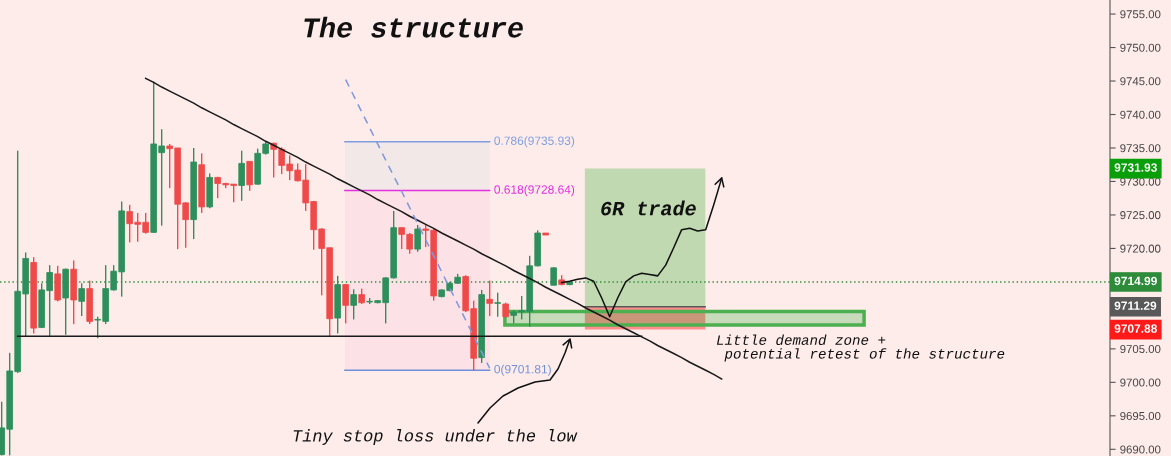 The width and height of the screenshot is (1171, 456). What do you see at coordinates (1135, 305) in the screenshot?
I see `text: 9711.29` at bounding box center [1135, 305].